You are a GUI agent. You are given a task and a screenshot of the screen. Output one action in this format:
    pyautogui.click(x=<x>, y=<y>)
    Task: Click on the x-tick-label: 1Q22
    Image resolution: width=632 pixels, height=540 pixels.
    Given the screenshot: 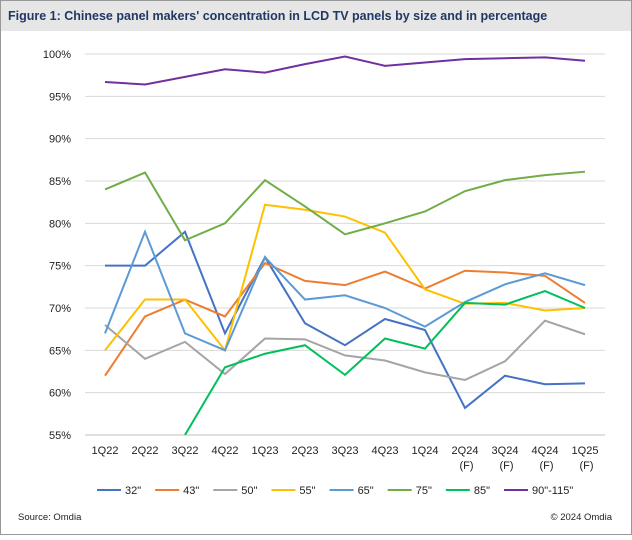 What is the action you would take?
    pyautogui.click(x=105, y=451)
    